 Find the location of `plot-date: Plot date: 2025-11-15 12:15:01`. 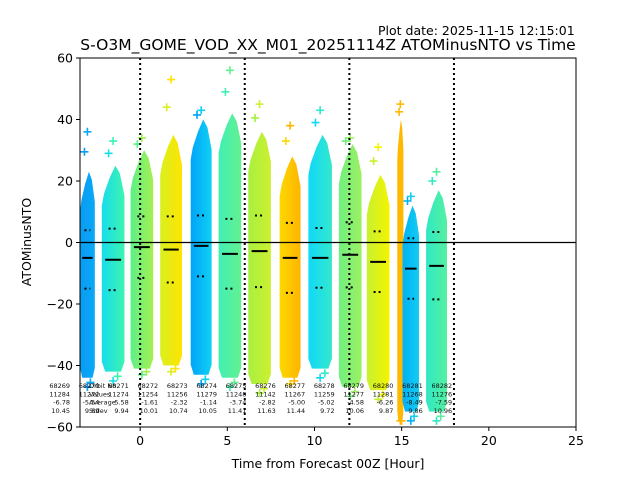

plot-date: Plot date: 2025-11-15 12:15:01 is located at coordinates (476, 30).